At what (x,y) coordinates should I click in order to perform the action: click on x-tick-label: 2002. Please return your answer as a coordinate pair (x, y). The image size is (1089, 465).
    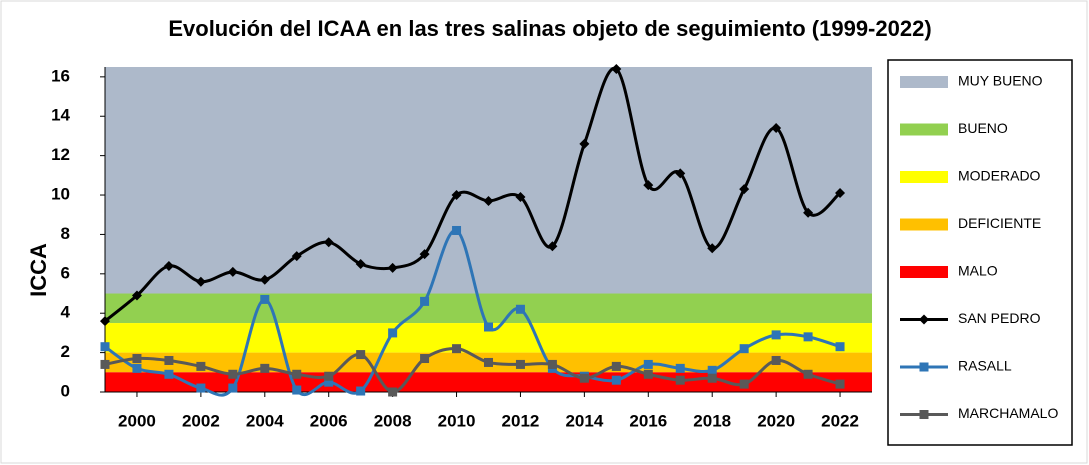
    Looking at the image, I should click on (201, 420).